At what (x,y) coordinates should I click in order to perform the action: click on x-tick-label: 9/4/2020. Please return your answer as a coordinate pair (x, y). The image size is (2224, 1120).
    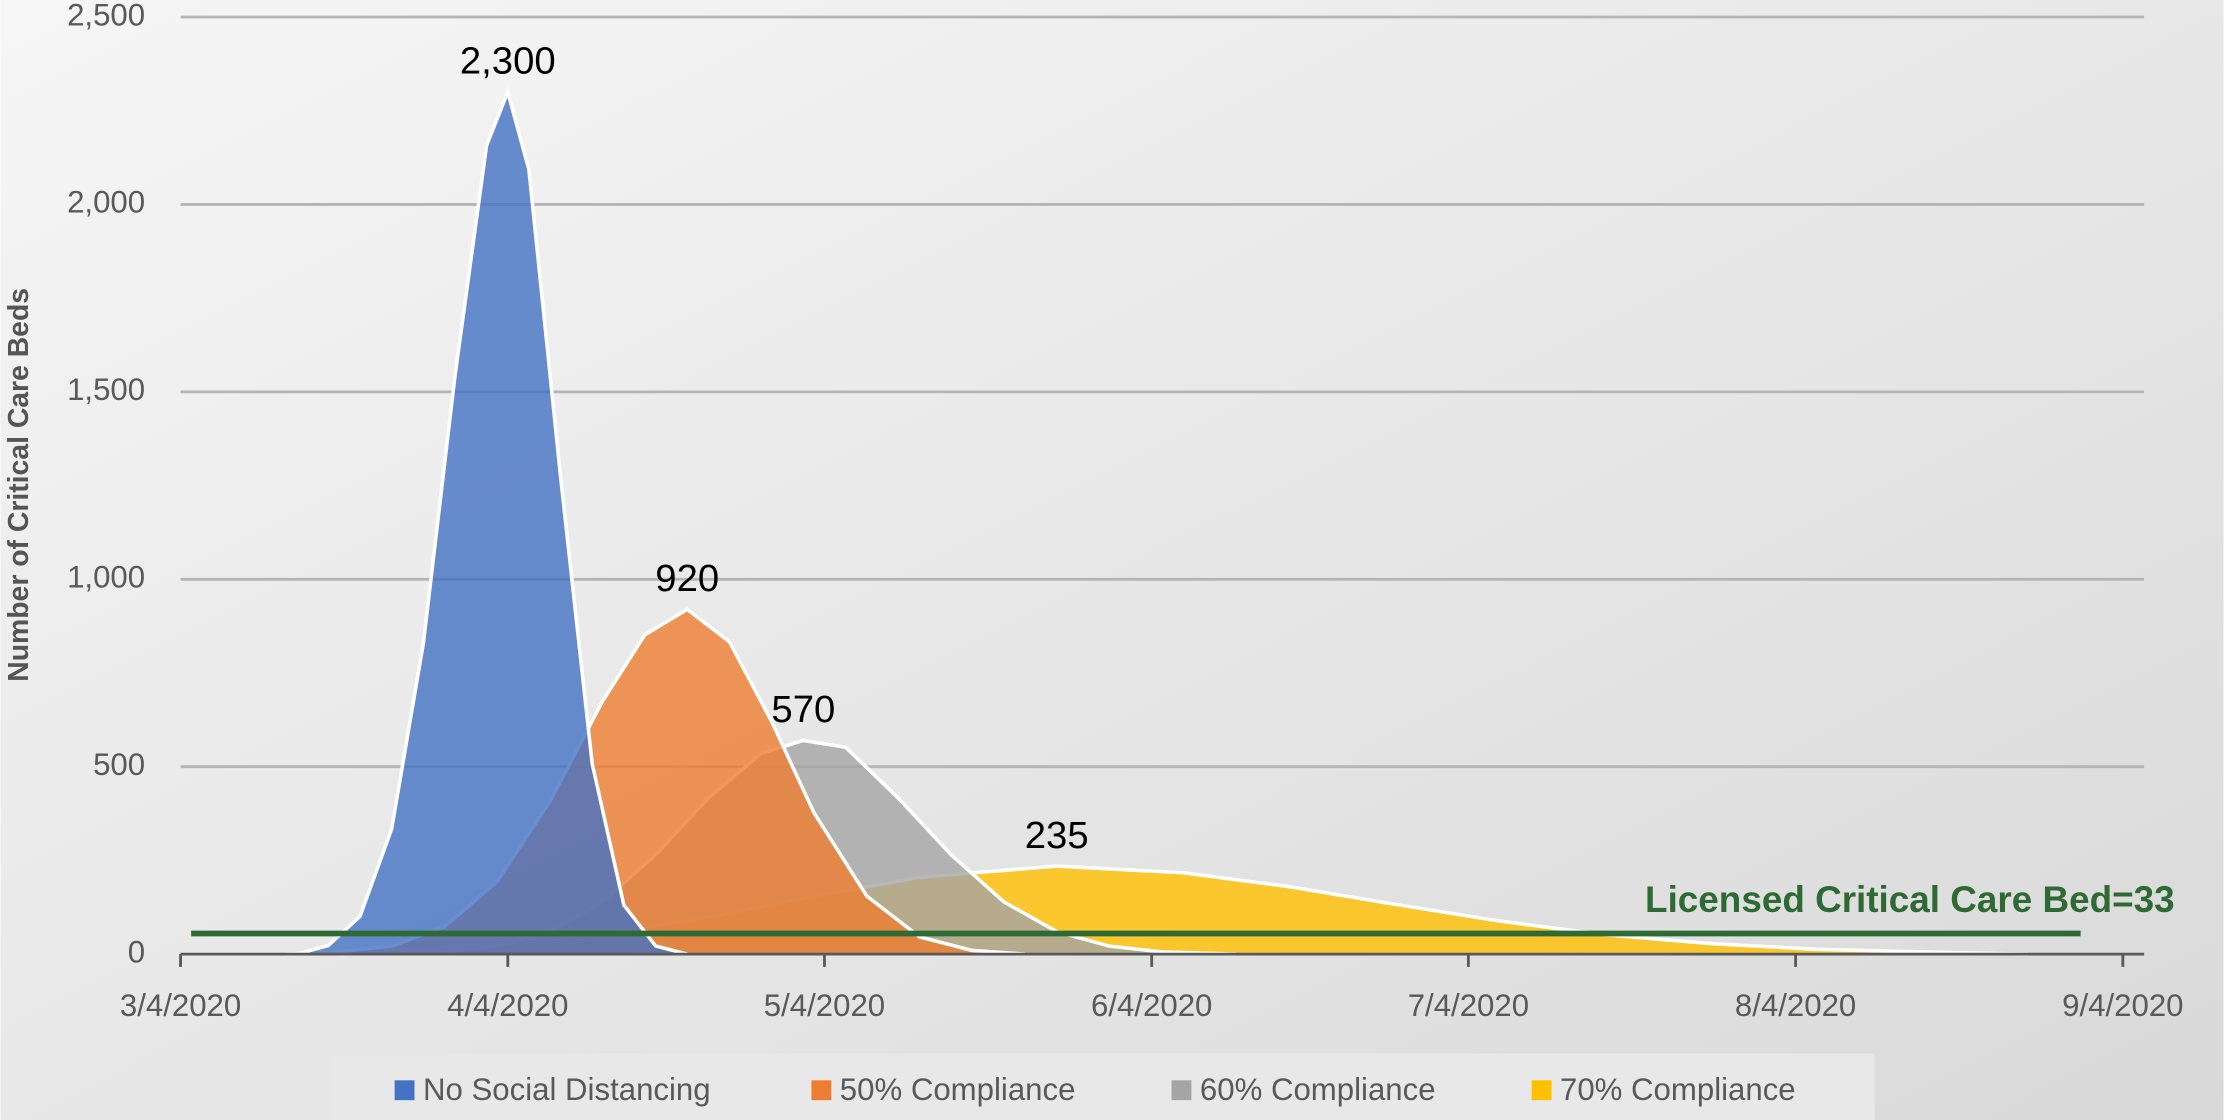
    Looking at the image, I should click on (2122, 1005).